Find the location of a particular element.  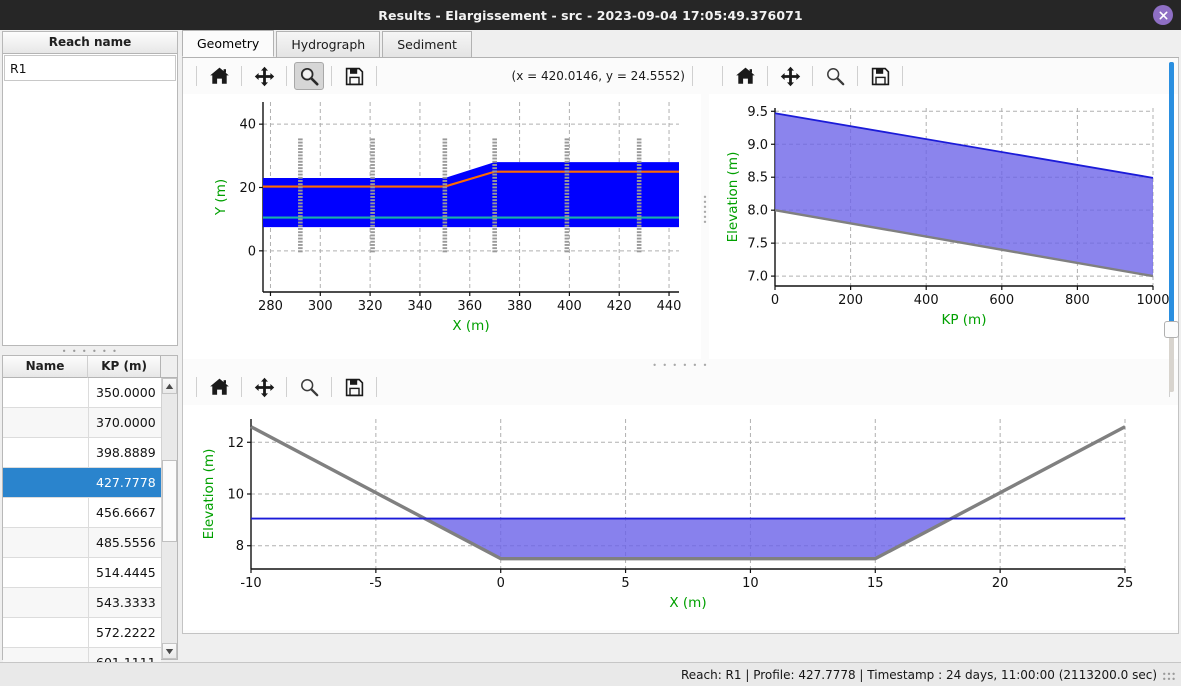

longitudinal-toolbar is located at coordinates (943, 76).